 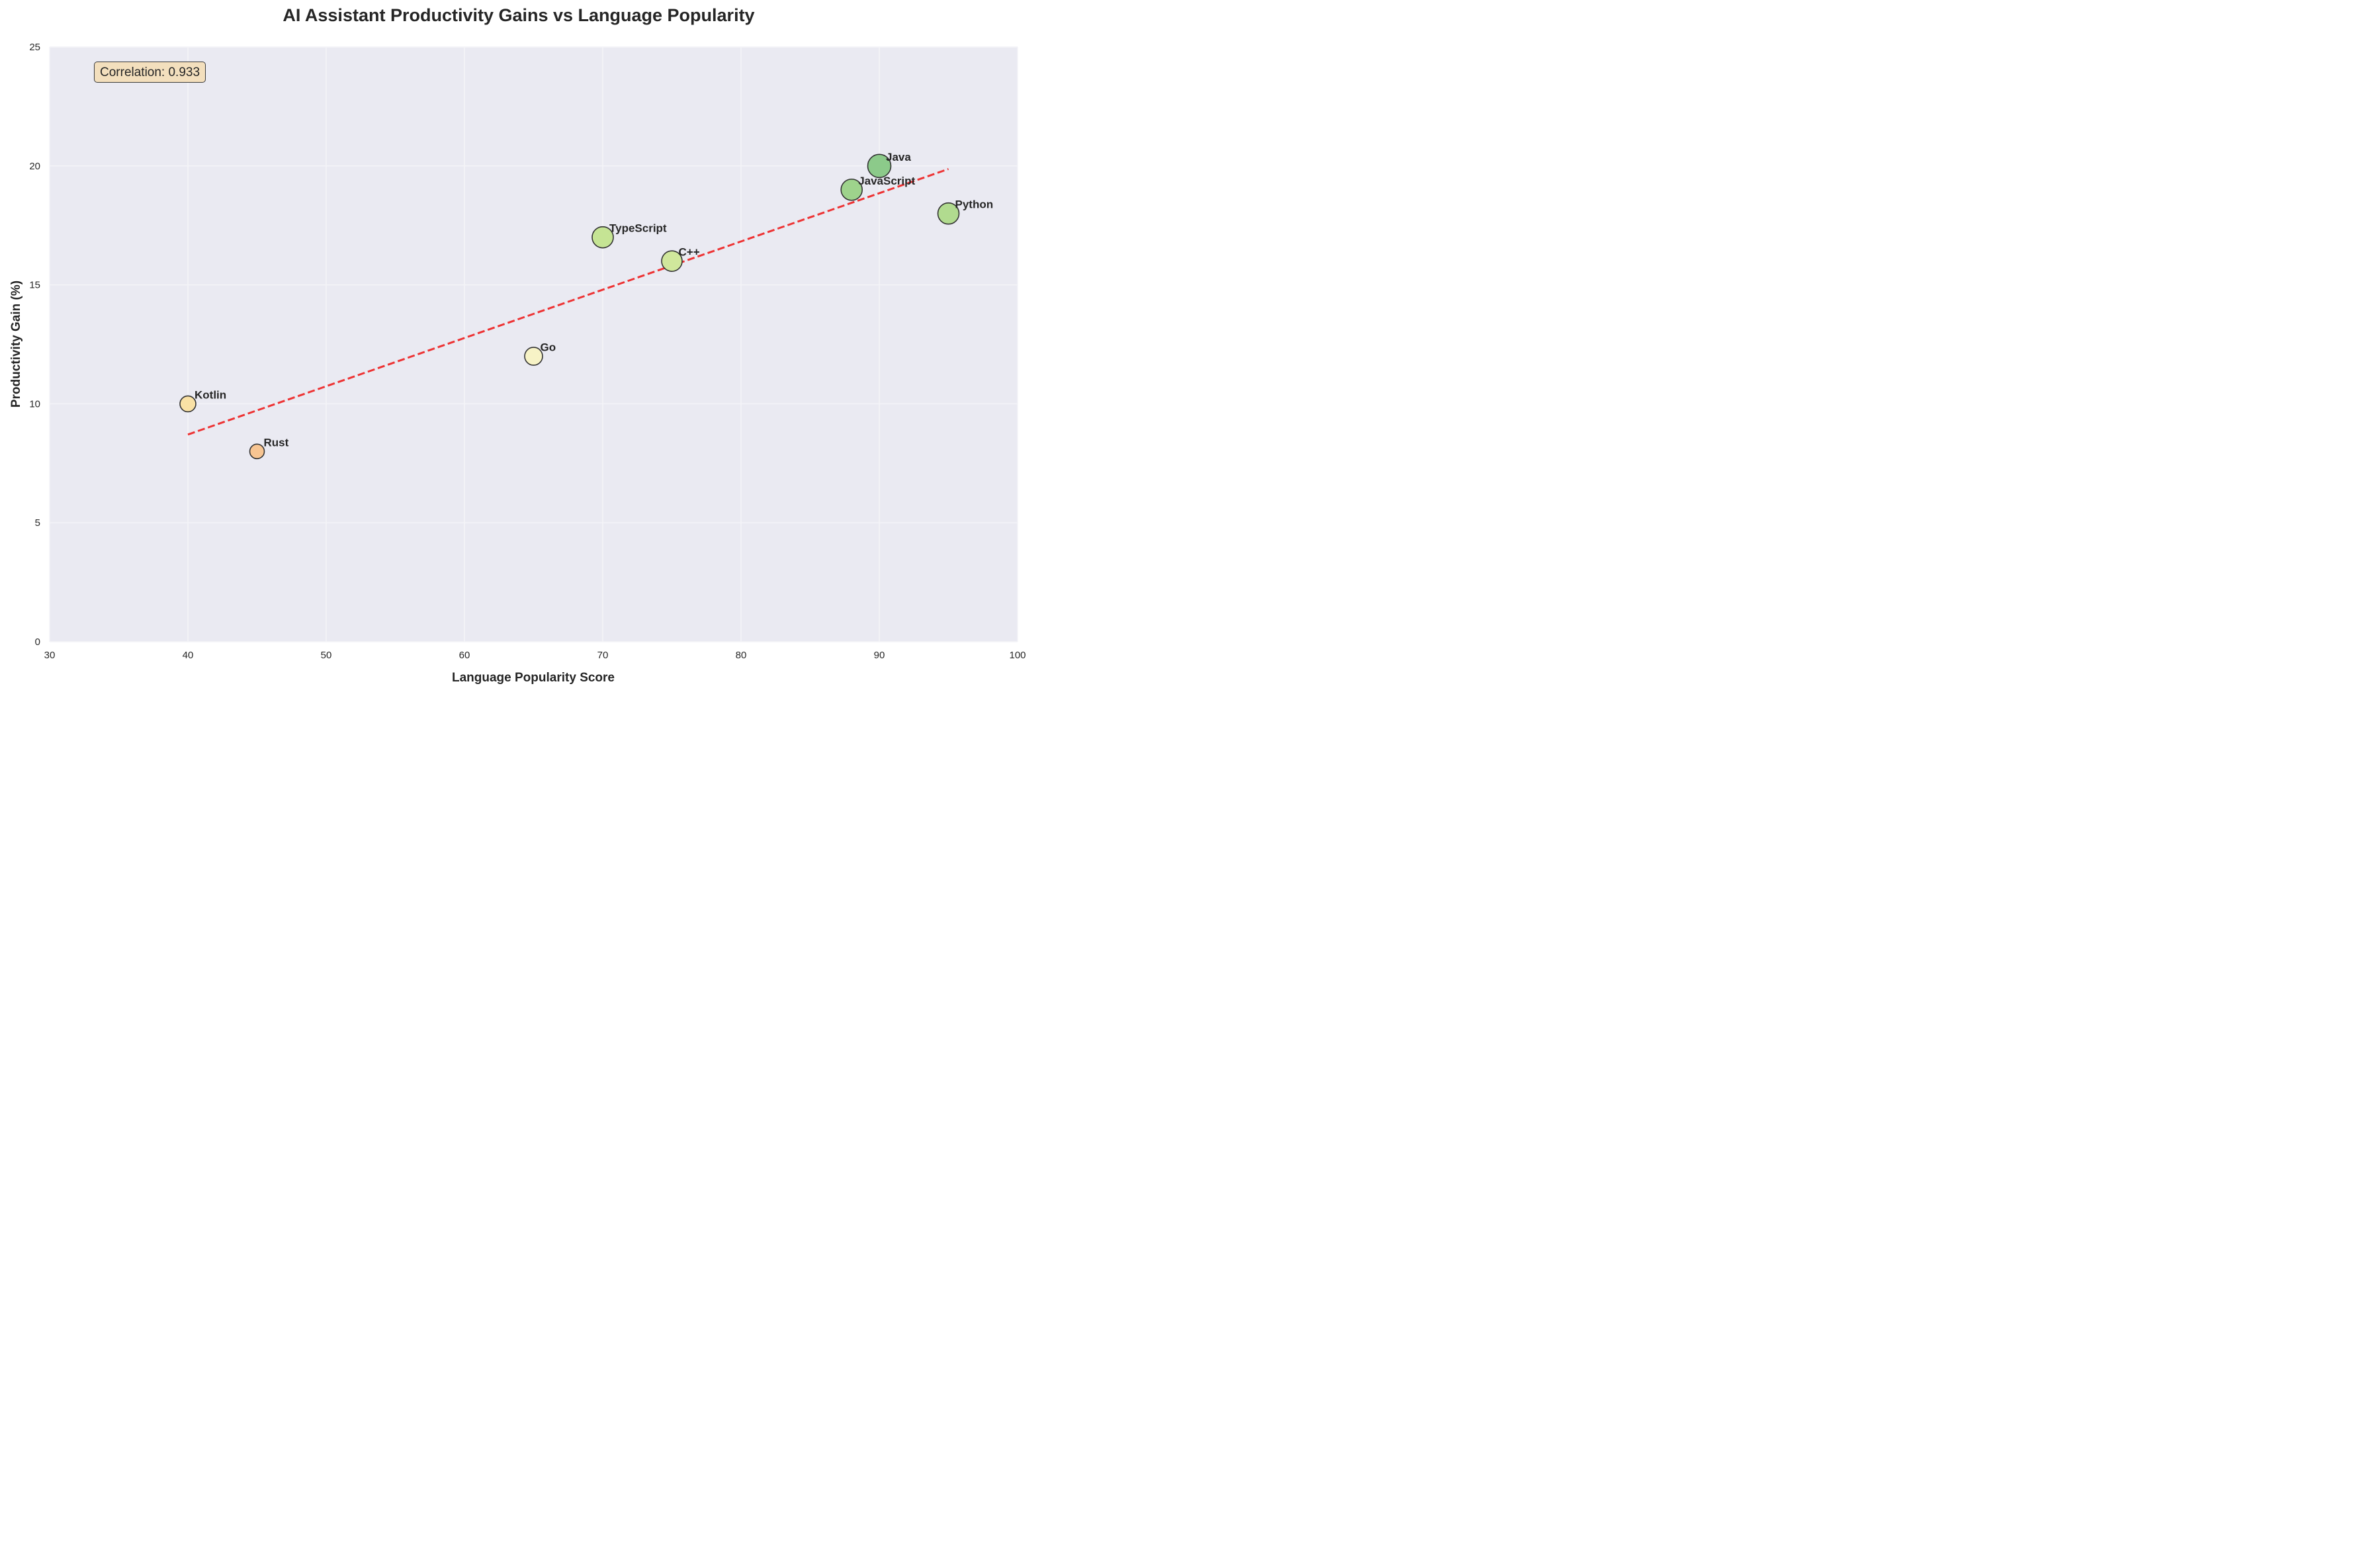 I want to click on correlation-annotation: Correlation: 0.933, so click(x=150, y=72).